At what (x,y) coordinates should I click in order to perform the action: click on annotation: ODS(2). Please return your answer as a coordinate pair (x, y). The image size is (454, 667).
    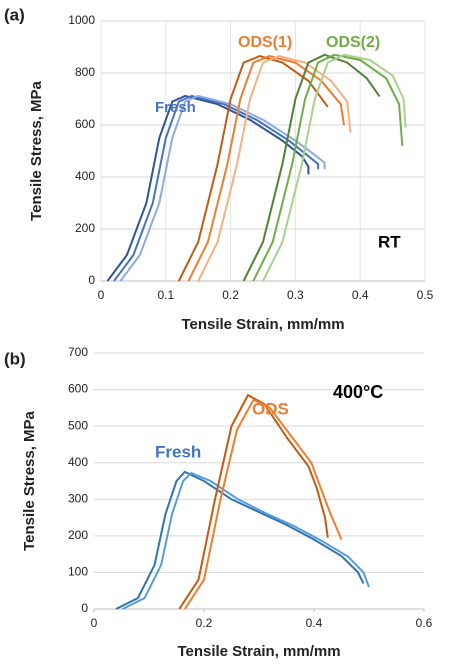
    Looking at the image, I should click on (353, 42).